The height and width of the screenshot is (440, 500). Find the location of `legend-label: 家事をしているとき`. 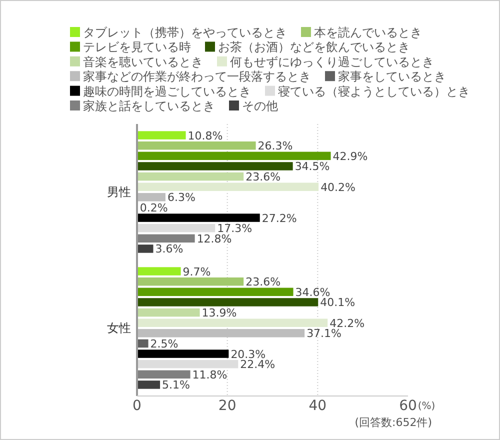

legend-label: 家事をしているとき is located at coordinates (392, 77).